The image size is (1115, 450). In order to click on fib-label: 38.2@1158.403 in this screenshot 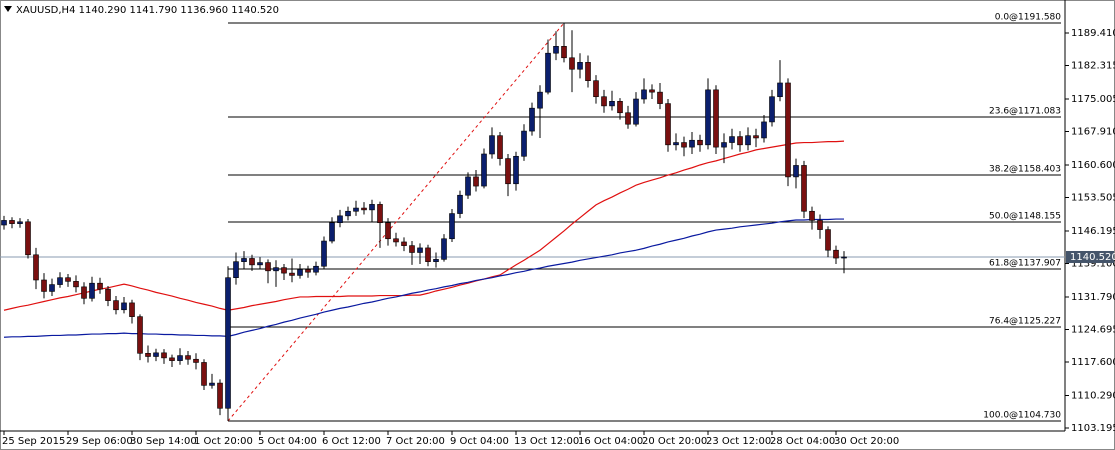, I will do `click(1025, 170)`.